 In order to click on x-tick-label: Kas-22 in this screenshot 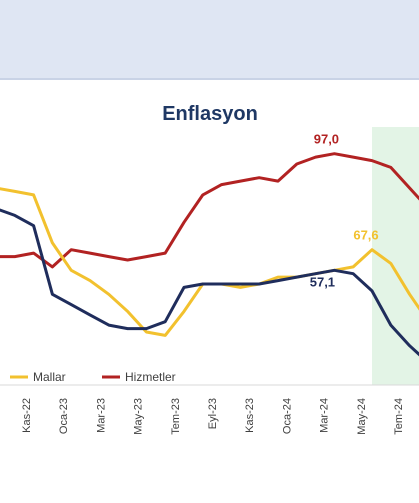, I will do `click(27, 415)`.